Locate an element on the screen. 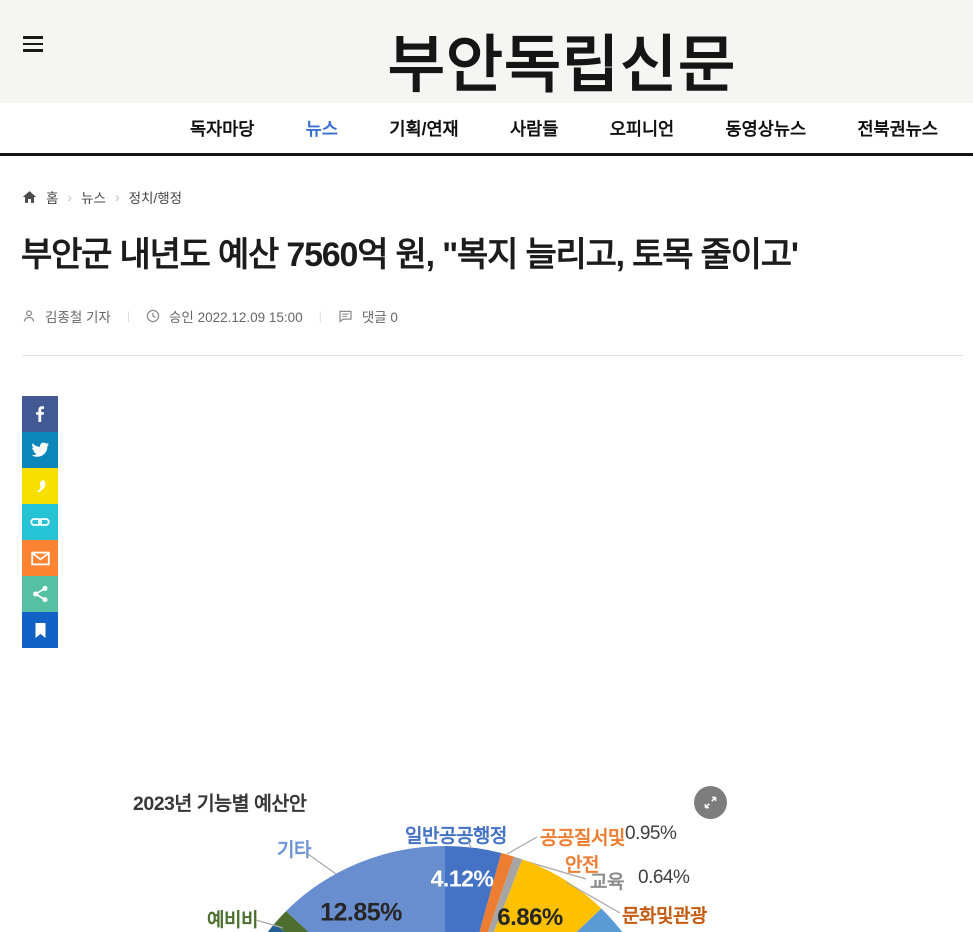 The width and height of the screenshot is (973, 932). kakaostory-share-button is located at coordinates (40, 486).